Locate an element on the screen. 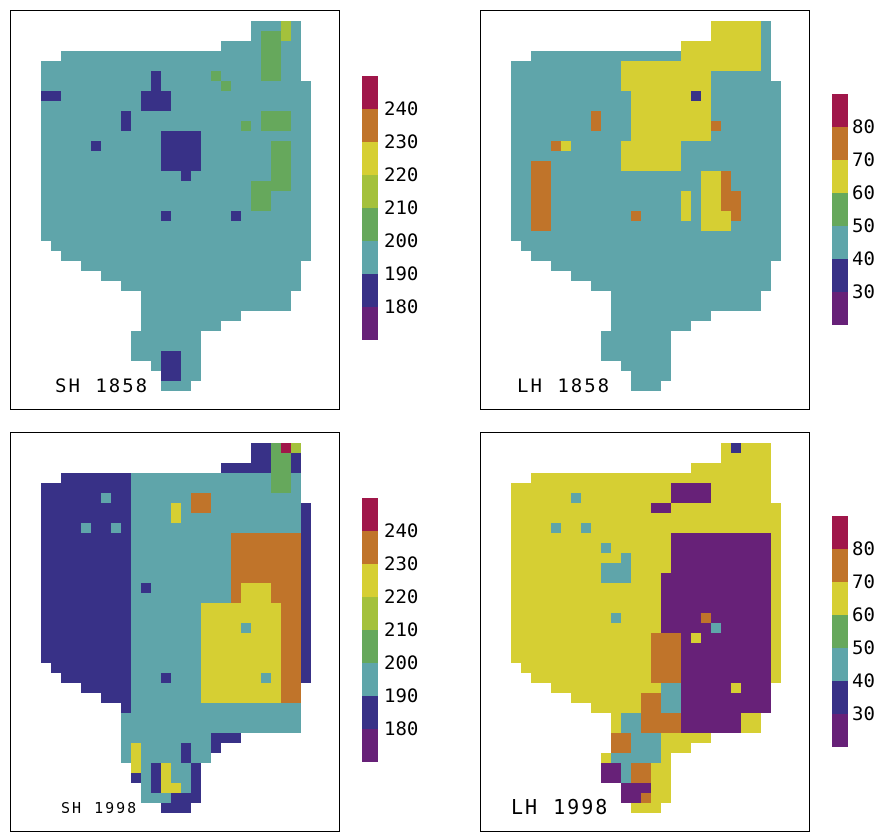 Image resolution: width=880 pixels, height=832 pixels. colorbar-label: 200 is located at coordinates (401, 241).